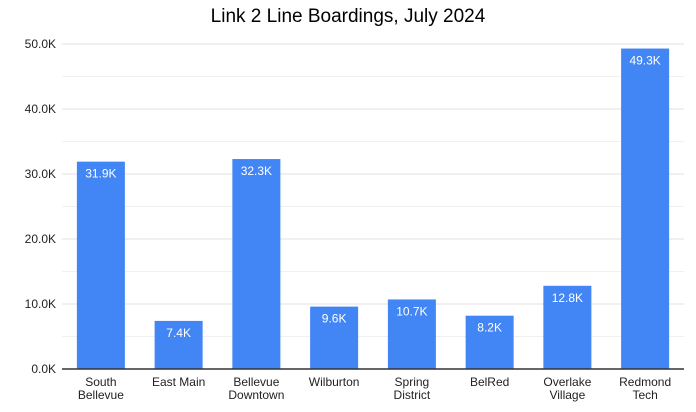  What do you see at coordinates (40, 44) in the screenshot?
I see `y-tick-label: 50.0K` at bounding box center [40, 44].